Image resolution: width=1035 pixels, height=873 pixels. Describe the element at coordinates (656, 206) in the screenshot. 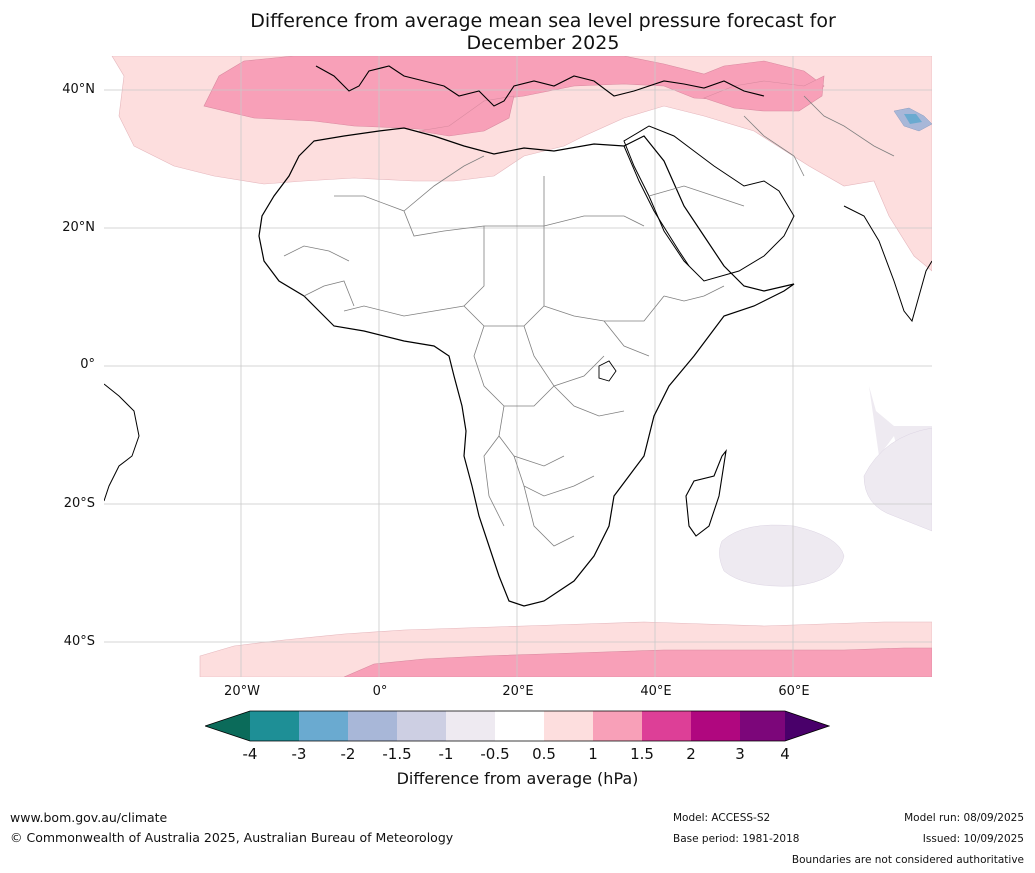

I see `red-sea-coastline` at that location.